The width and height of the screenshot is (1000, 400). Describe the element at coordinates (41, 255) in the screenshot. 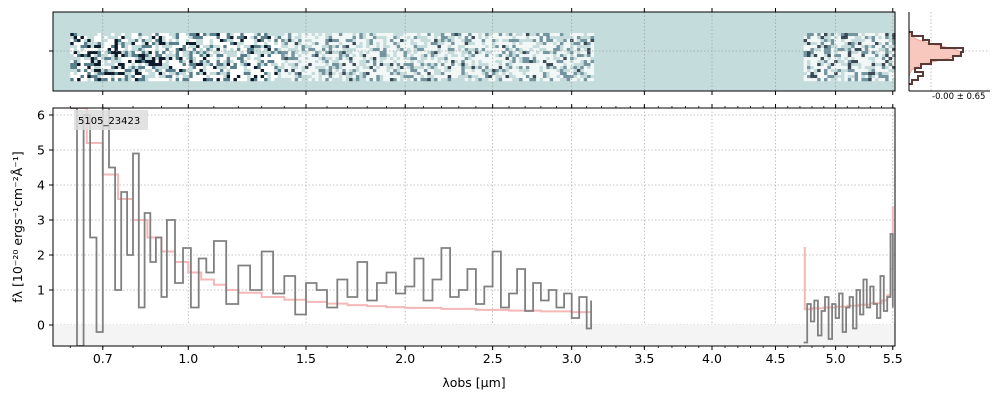

I see `y-tick-label: 2` at that location.